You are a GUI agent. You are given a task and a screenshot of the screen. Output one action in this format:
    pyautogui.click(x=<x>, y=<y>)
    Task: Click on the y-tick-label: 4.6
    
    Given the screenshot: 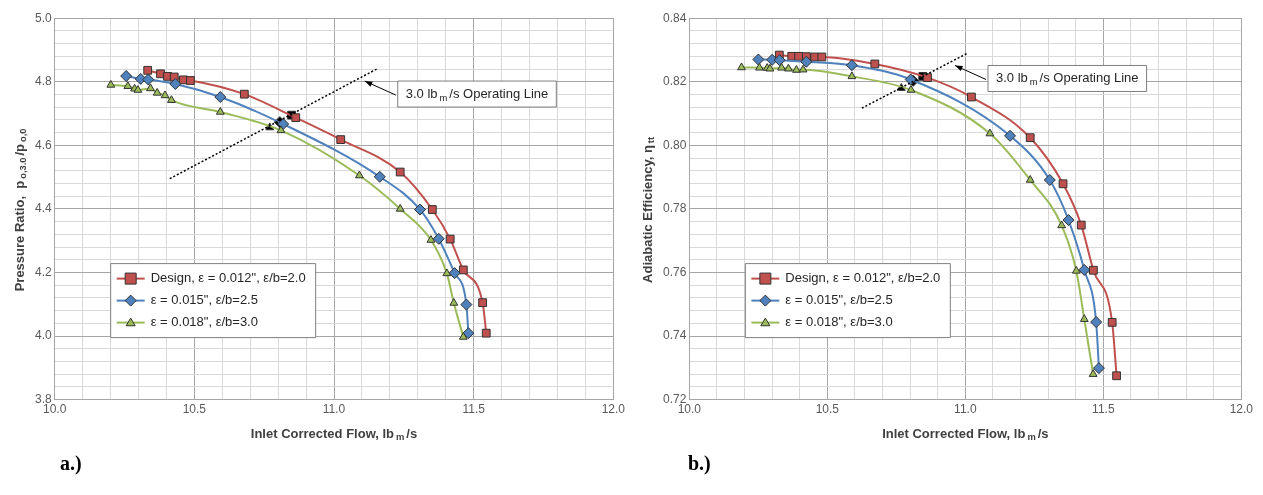 What is the action you would take?
    pyautogui.click(x=43, y=144)
    